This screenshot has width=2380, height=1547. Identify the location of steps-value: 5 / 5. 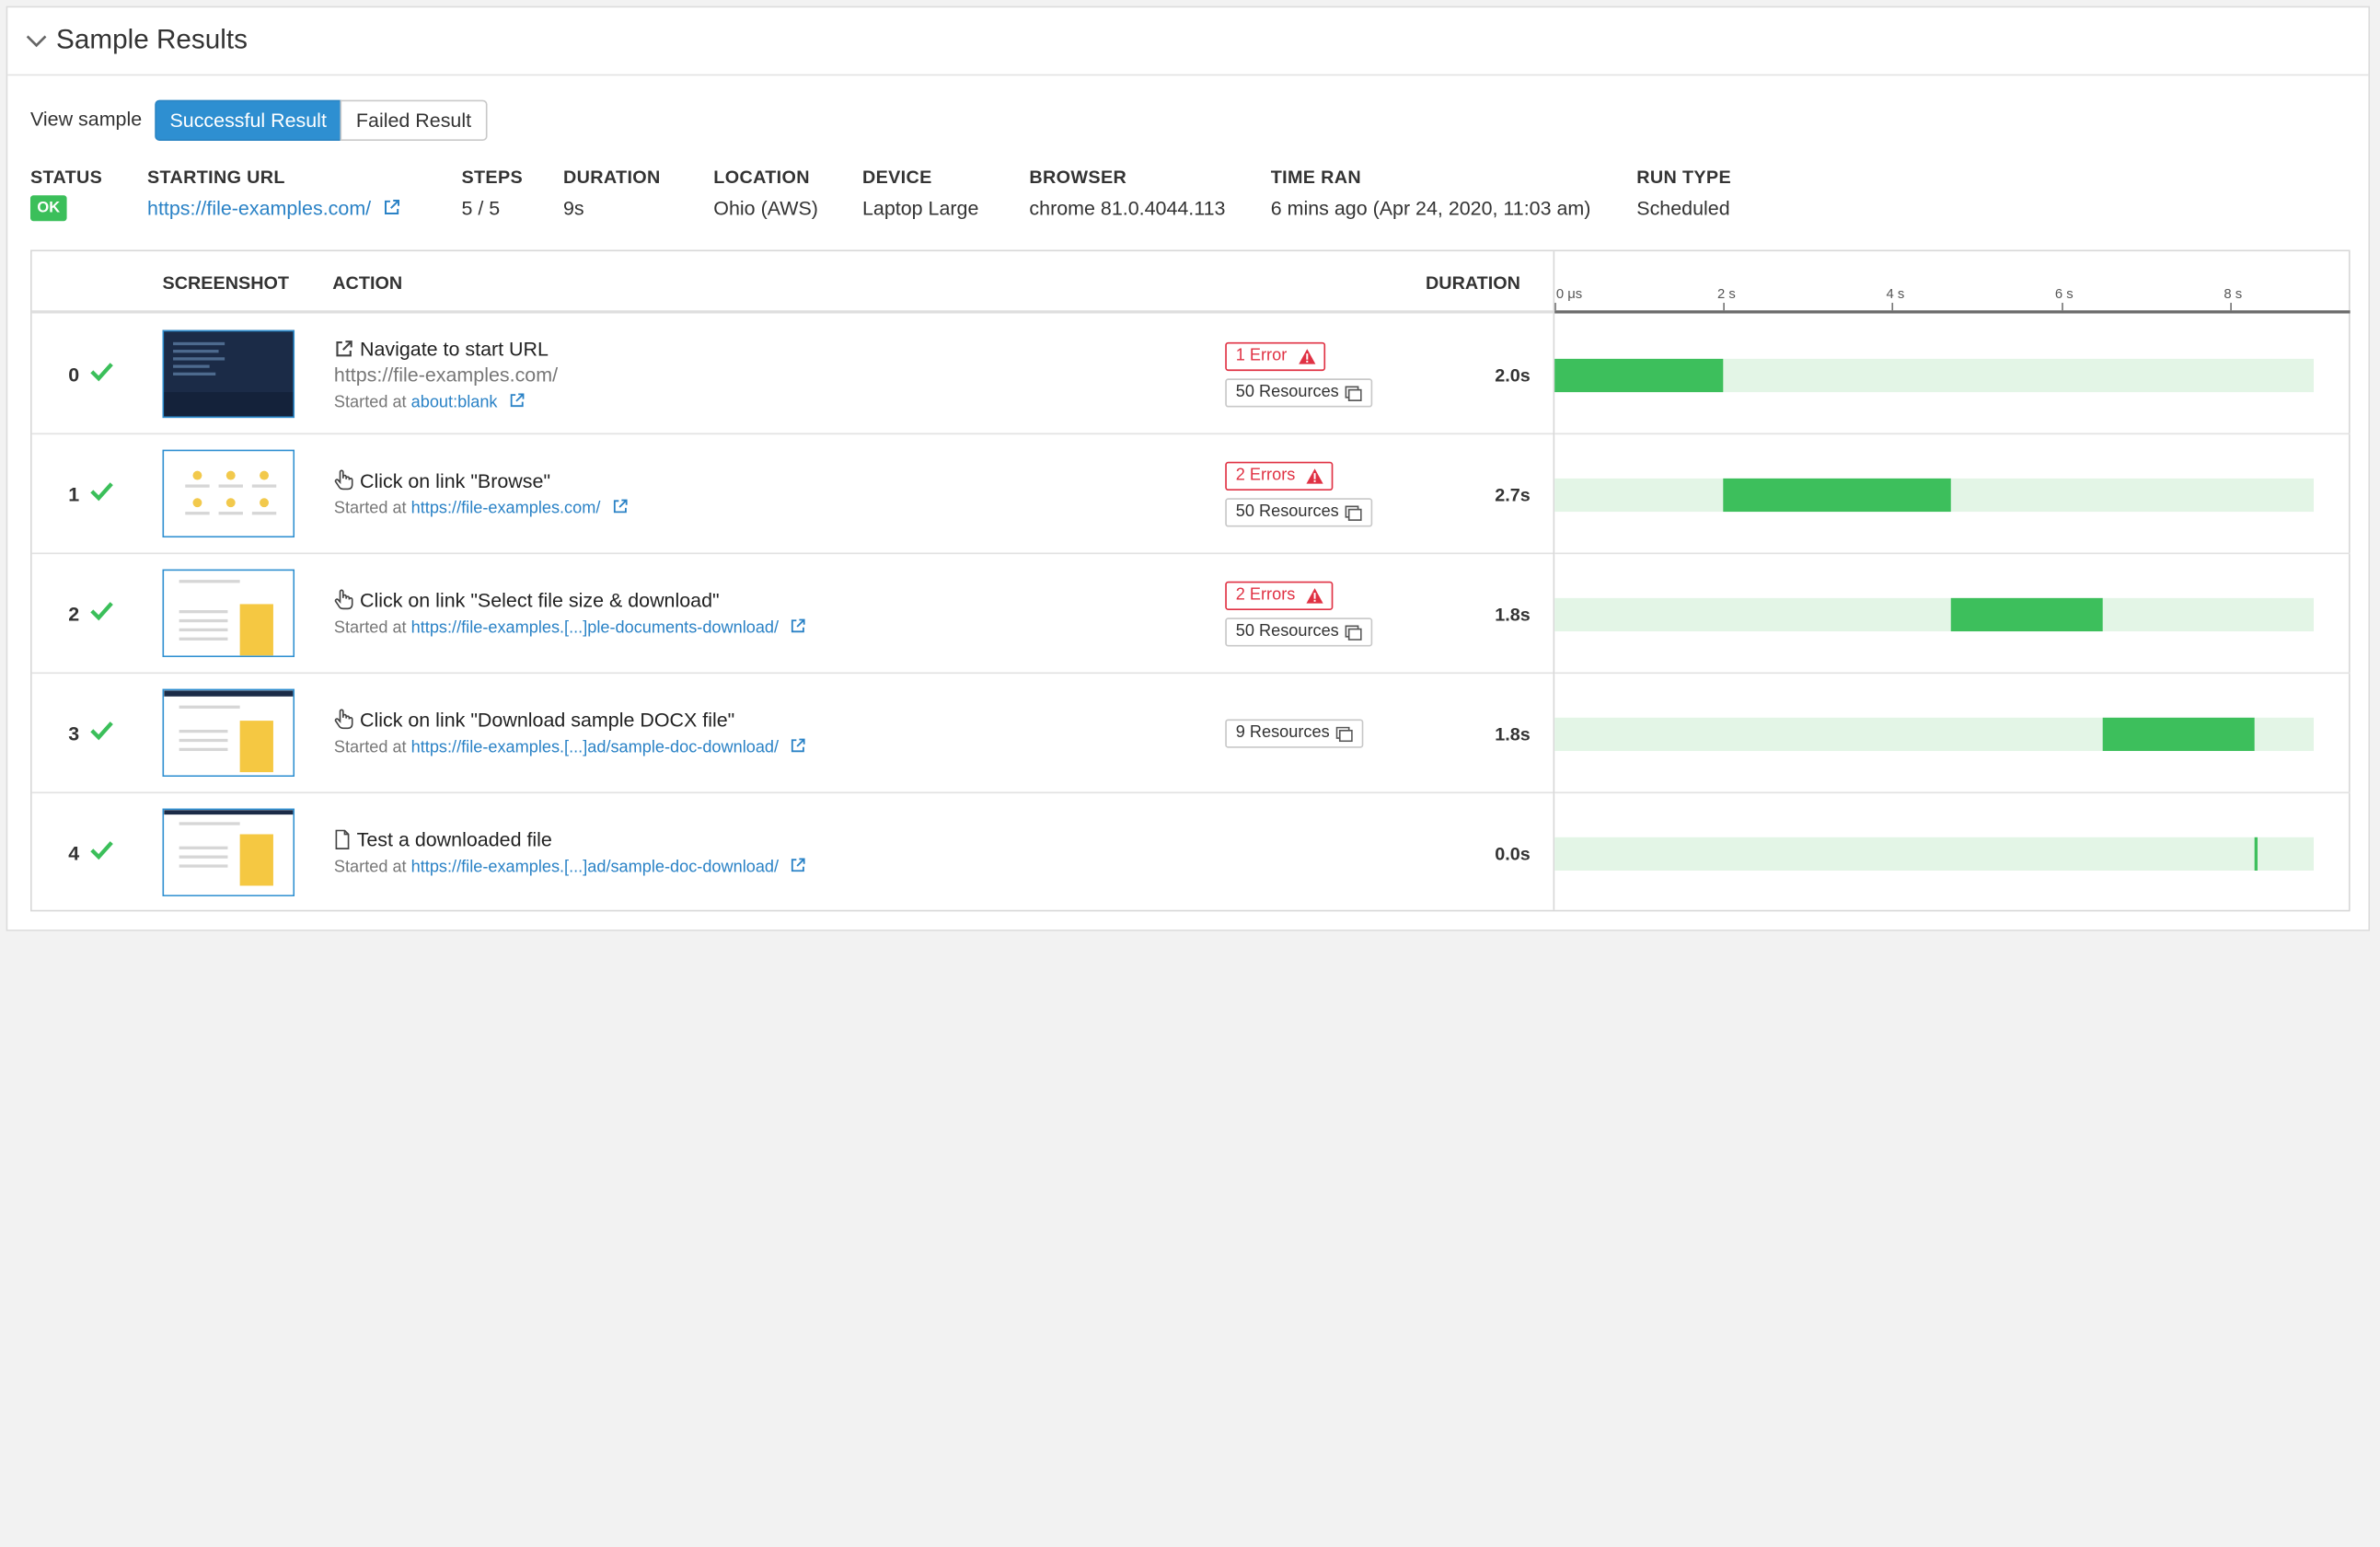
(481, 208).